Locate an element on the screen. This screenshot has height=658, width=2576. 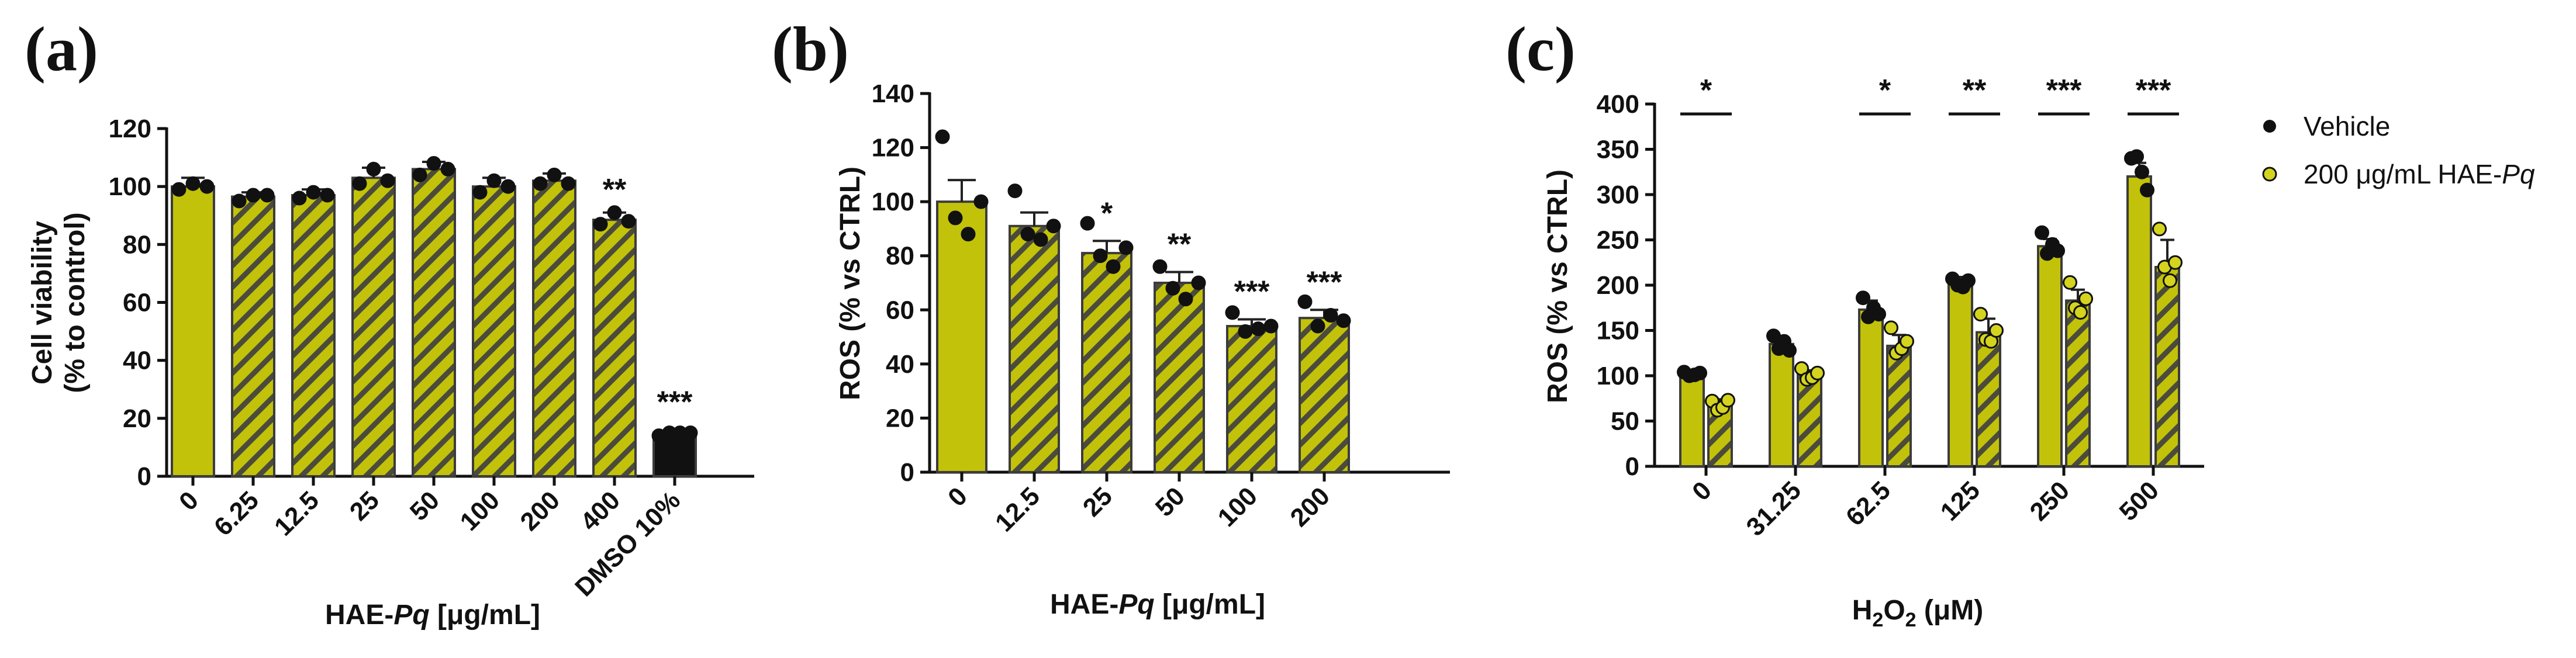
a-y-tick-label: 0 is located at coordinates (144, 476).